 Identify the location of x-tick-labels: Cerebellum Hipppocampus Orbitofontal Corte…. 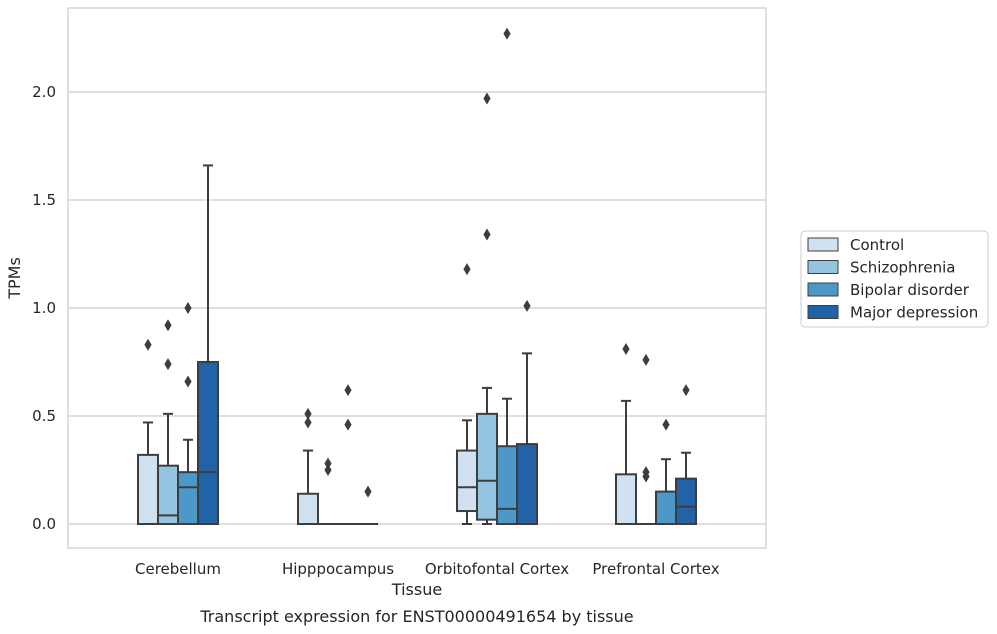
(427, 569).